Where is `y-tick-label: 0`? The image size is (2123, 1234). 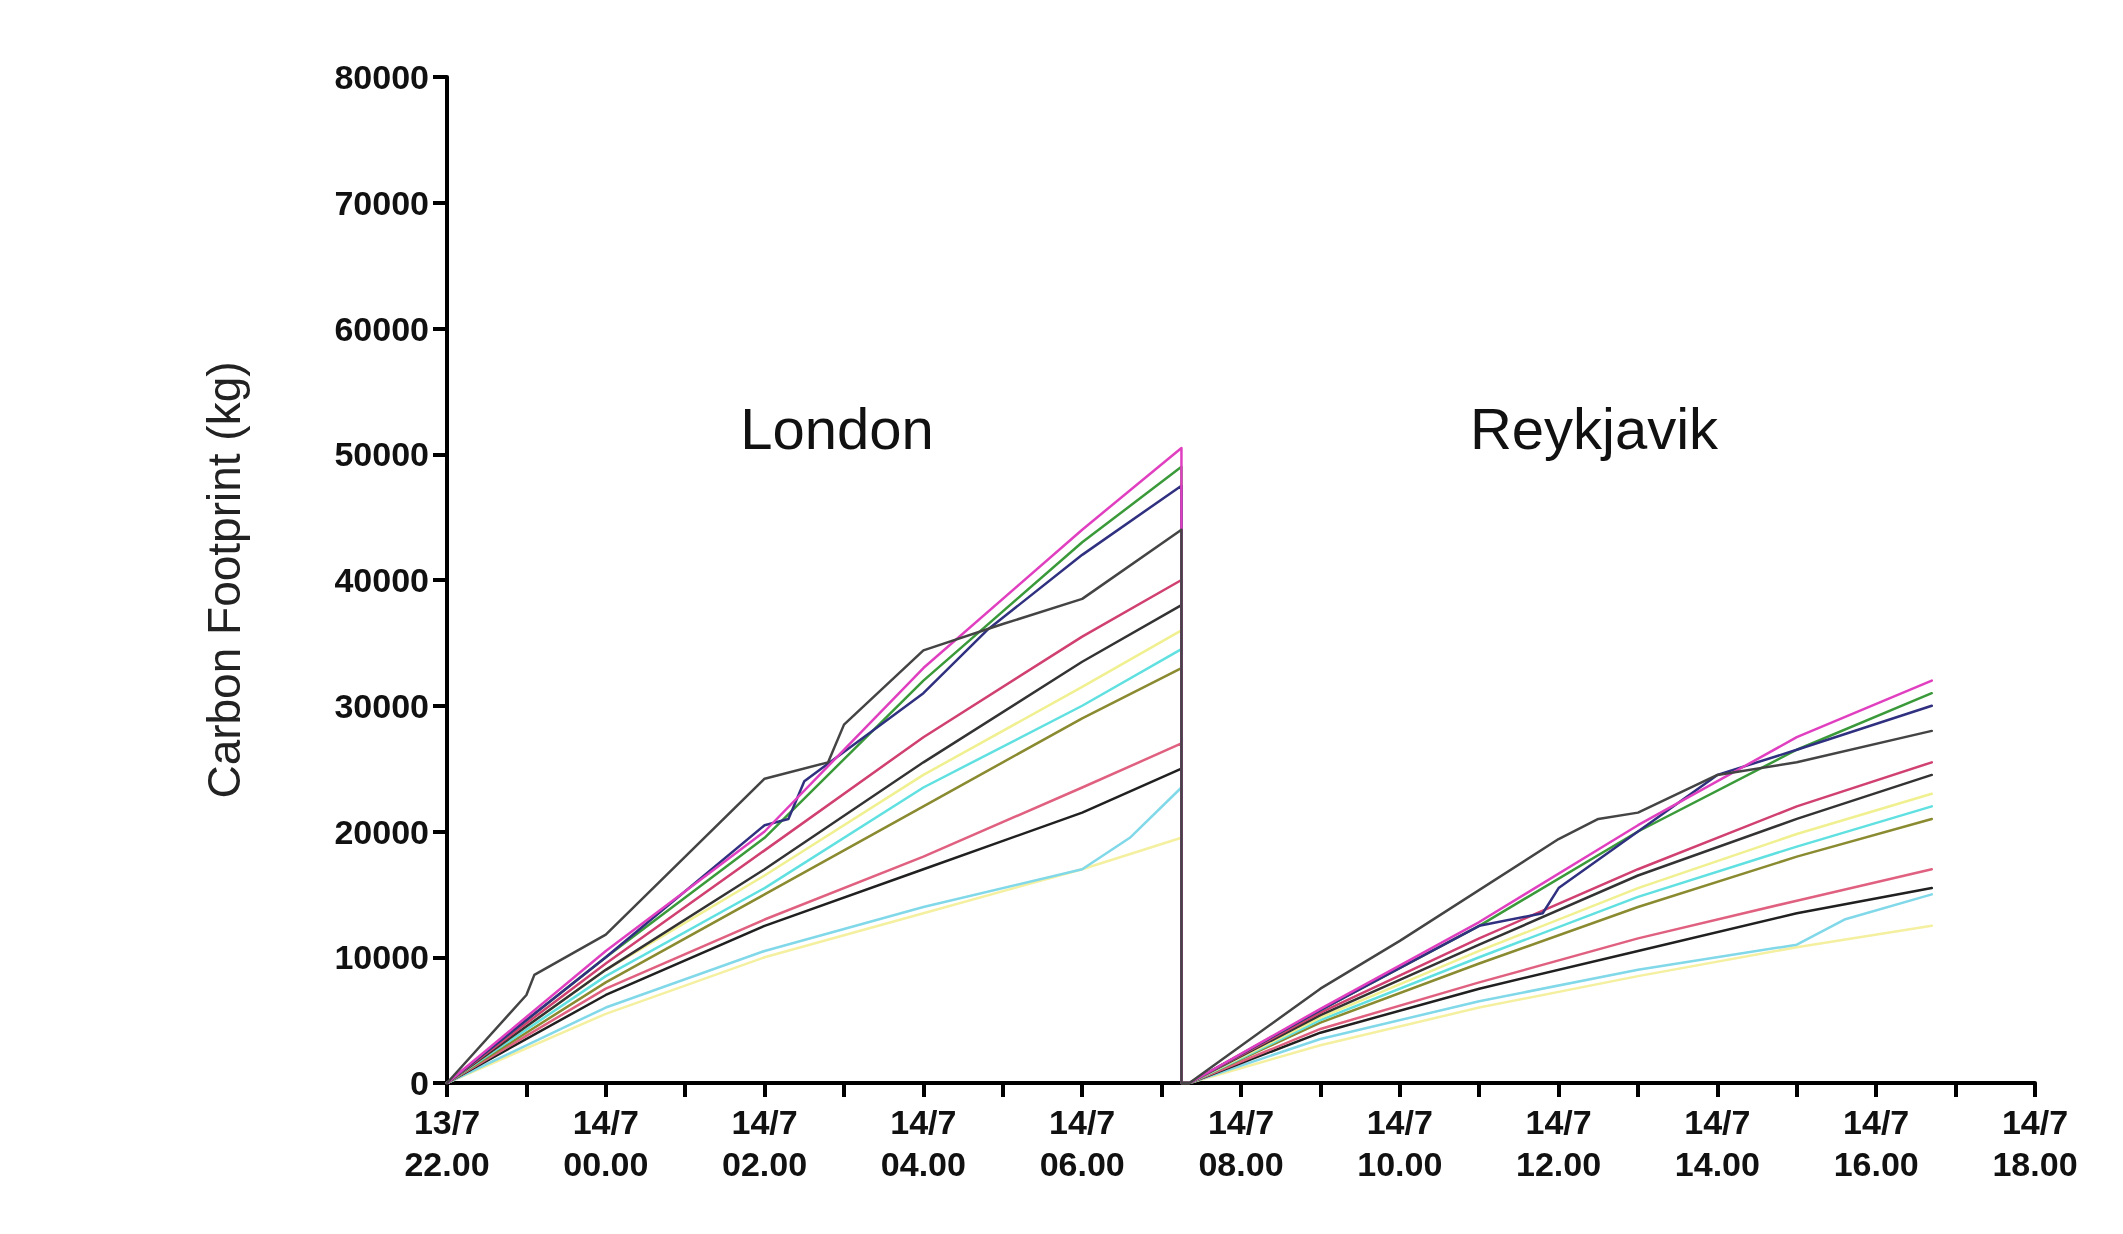 y-tick-label: 0 is located at coordinates (419, 1083).